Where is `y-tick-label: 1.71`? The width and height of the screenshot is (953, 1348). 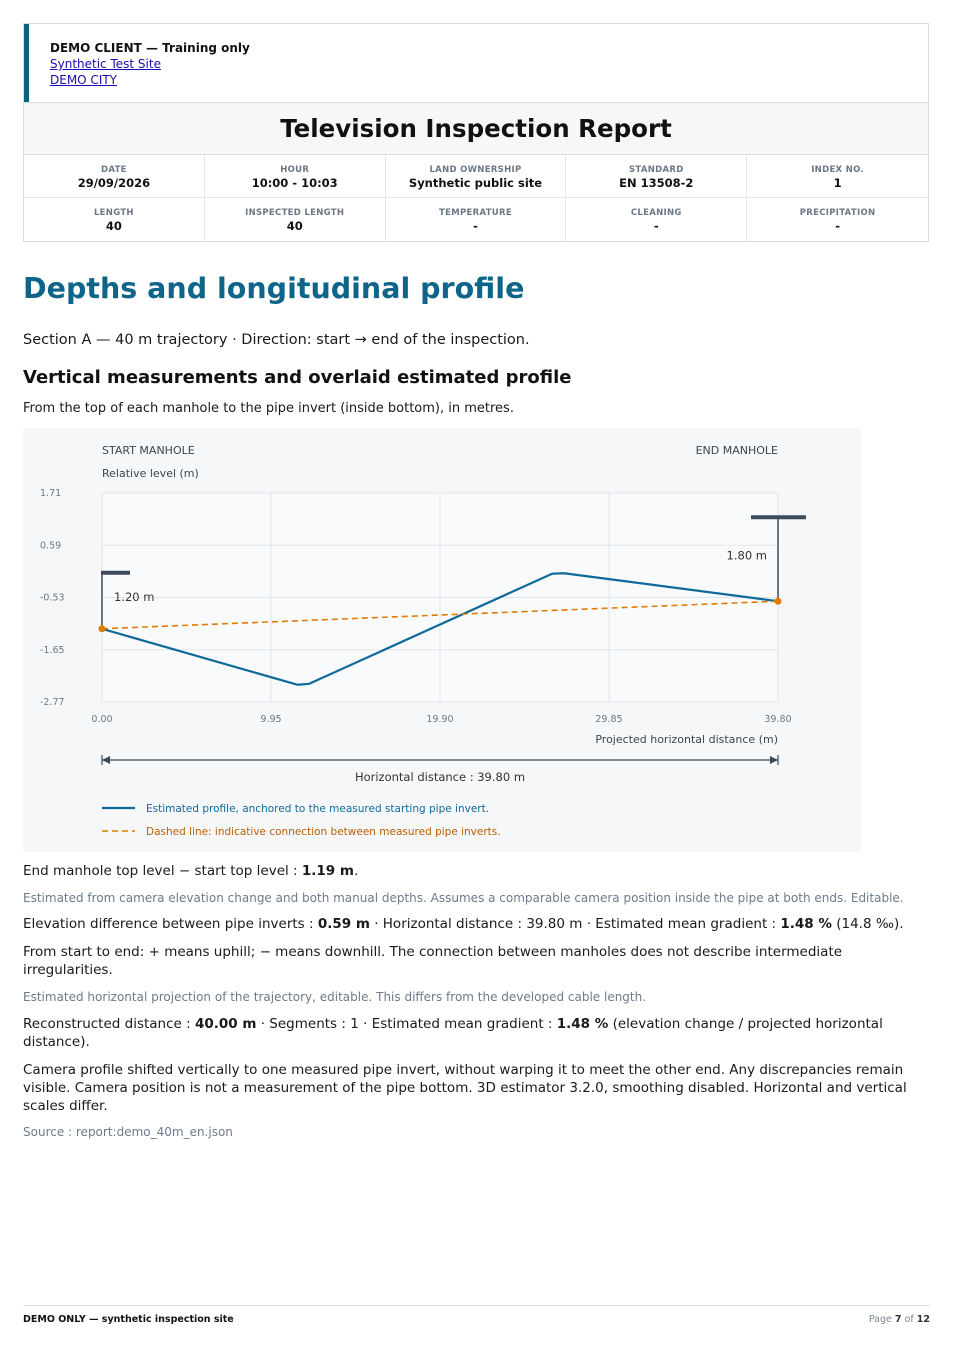 y-tick-label: 1.71 is located at coordinates (50, 493).